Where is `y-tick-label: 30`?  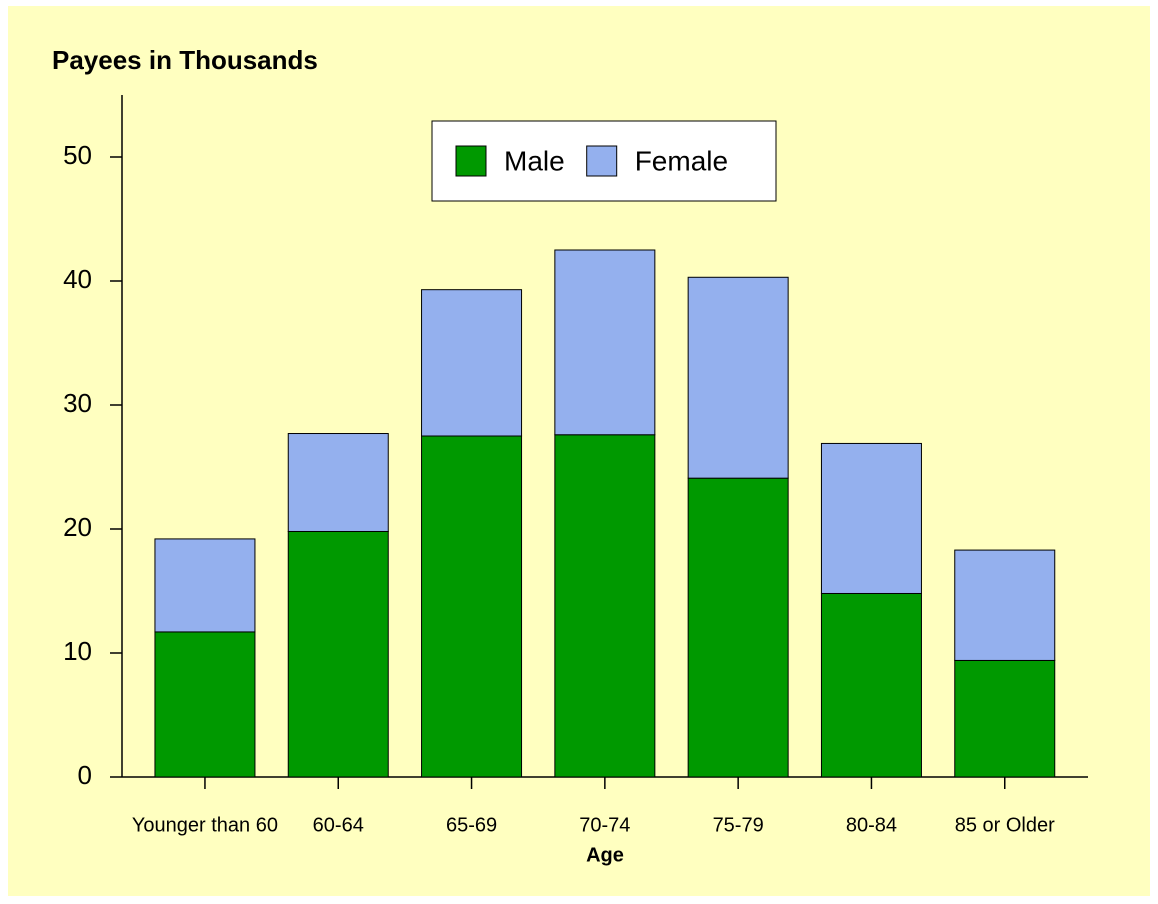
y-tick-label: 30 is located at coordinates (77, 403).